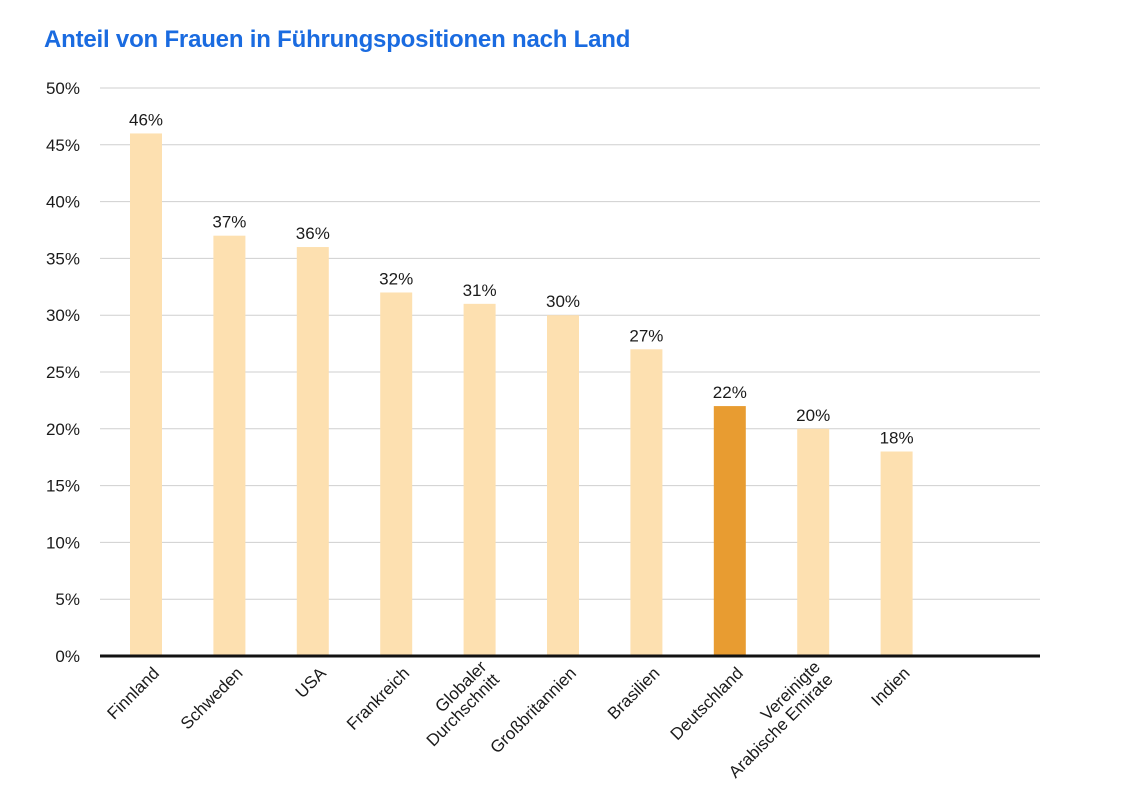 This screenshot has height=797, width=1127. What do you see at coordinates (67, 599) in the screenshot?
I see `y-tick-label: 5%` at bounding box center [67, 599].